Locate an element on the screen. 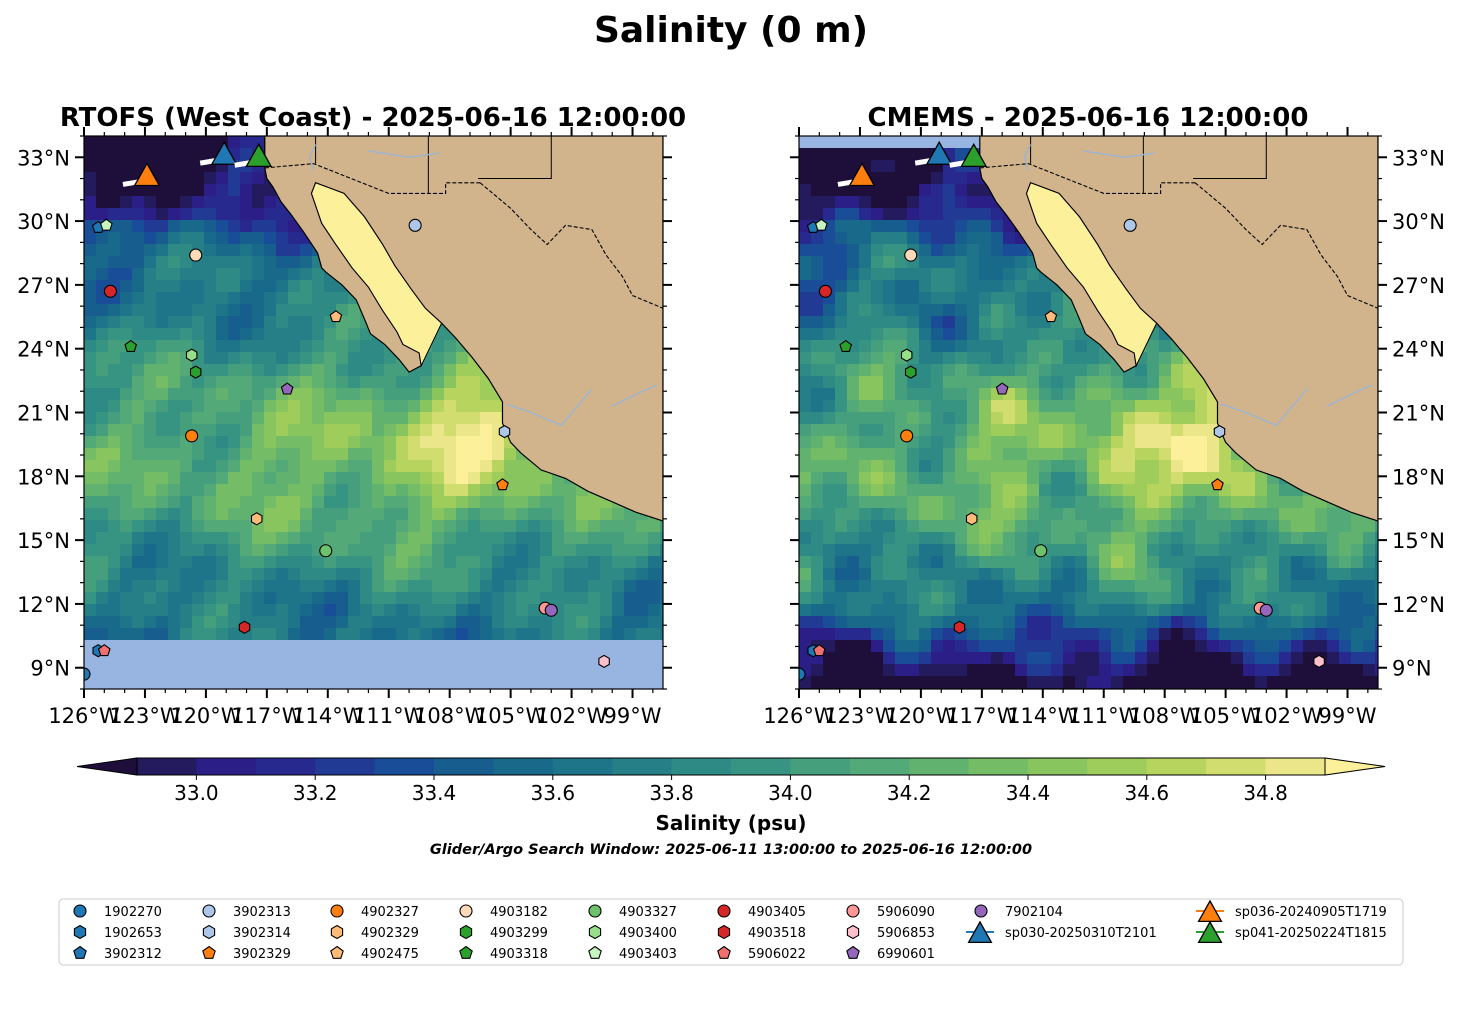  colorbar-segment is located at coordinates (345, 766).